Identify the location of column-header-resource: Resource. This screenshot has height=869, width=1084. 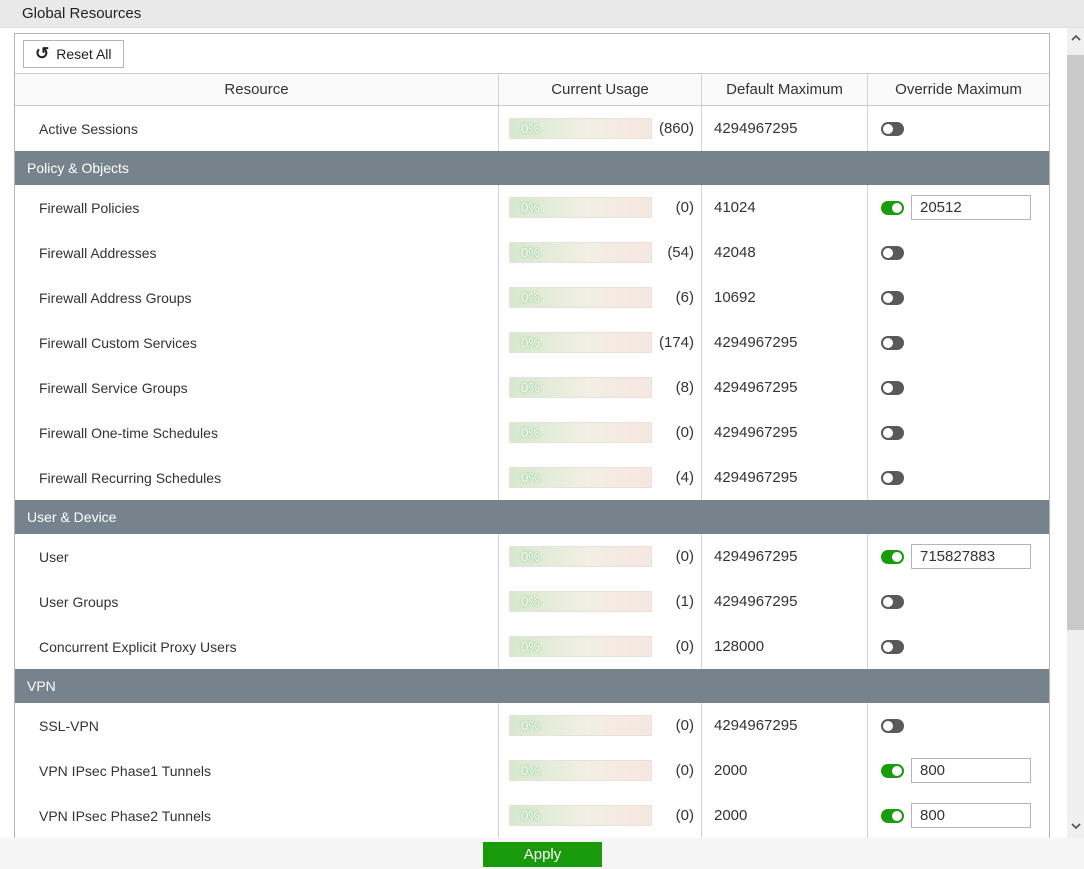
(256, 89).